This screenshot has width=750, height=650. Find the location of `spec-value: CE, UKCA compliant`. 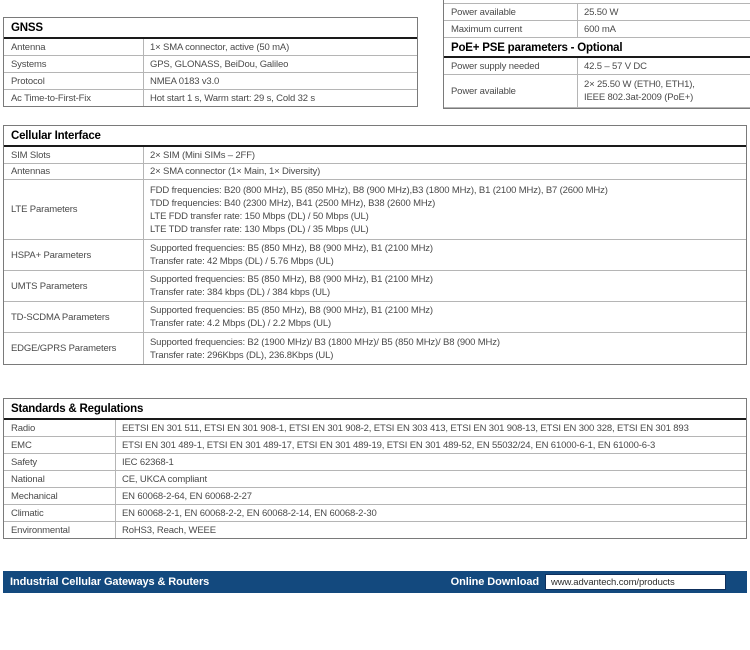

spec-value: CE, UKCA compliant is located at coordinates (164, 479).